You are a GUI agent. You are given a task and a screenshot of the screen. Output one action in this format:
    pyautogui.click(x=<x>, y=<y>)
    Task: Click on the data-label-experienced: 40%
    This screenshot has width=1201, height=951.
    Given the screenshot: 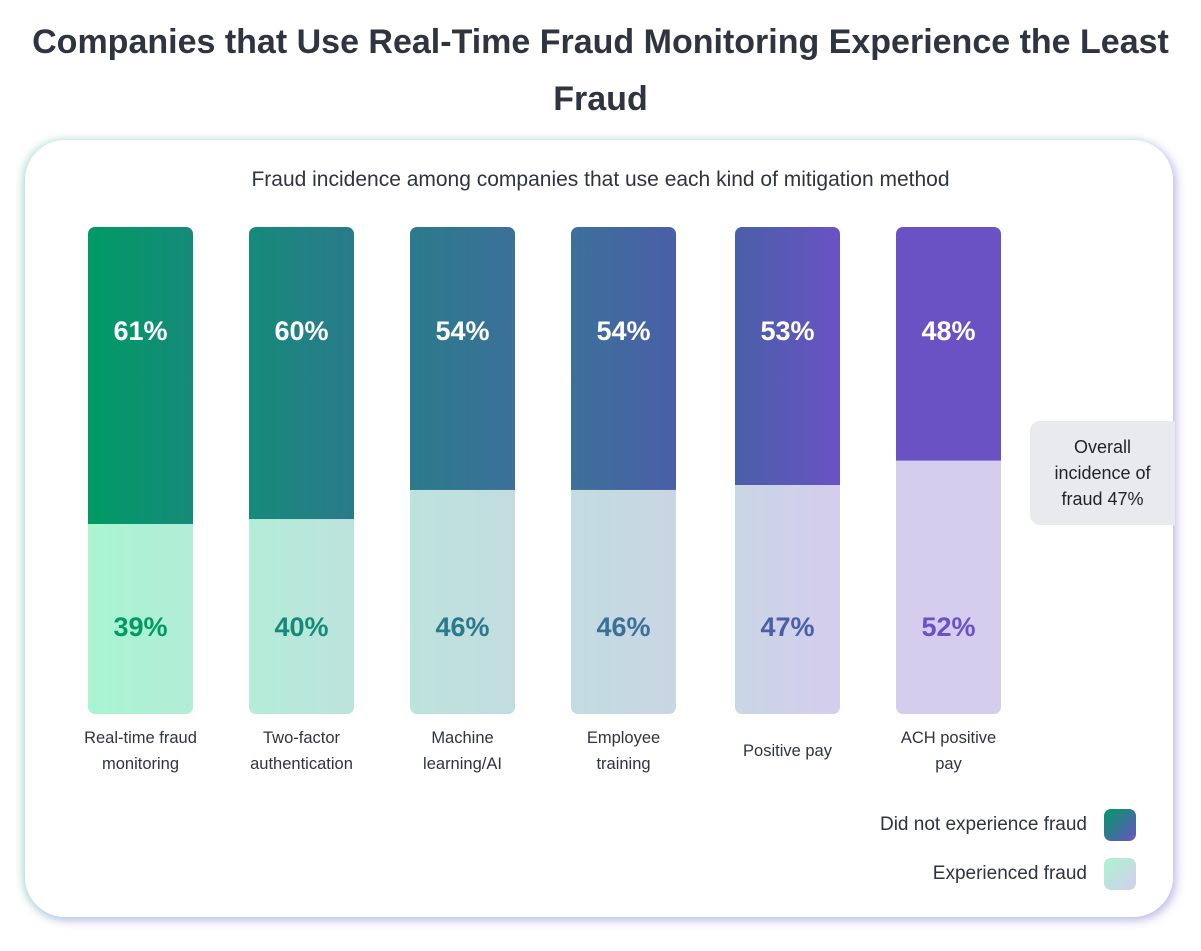 What is the action you would take?
    pyautogui.click(x=301, y=627)
    